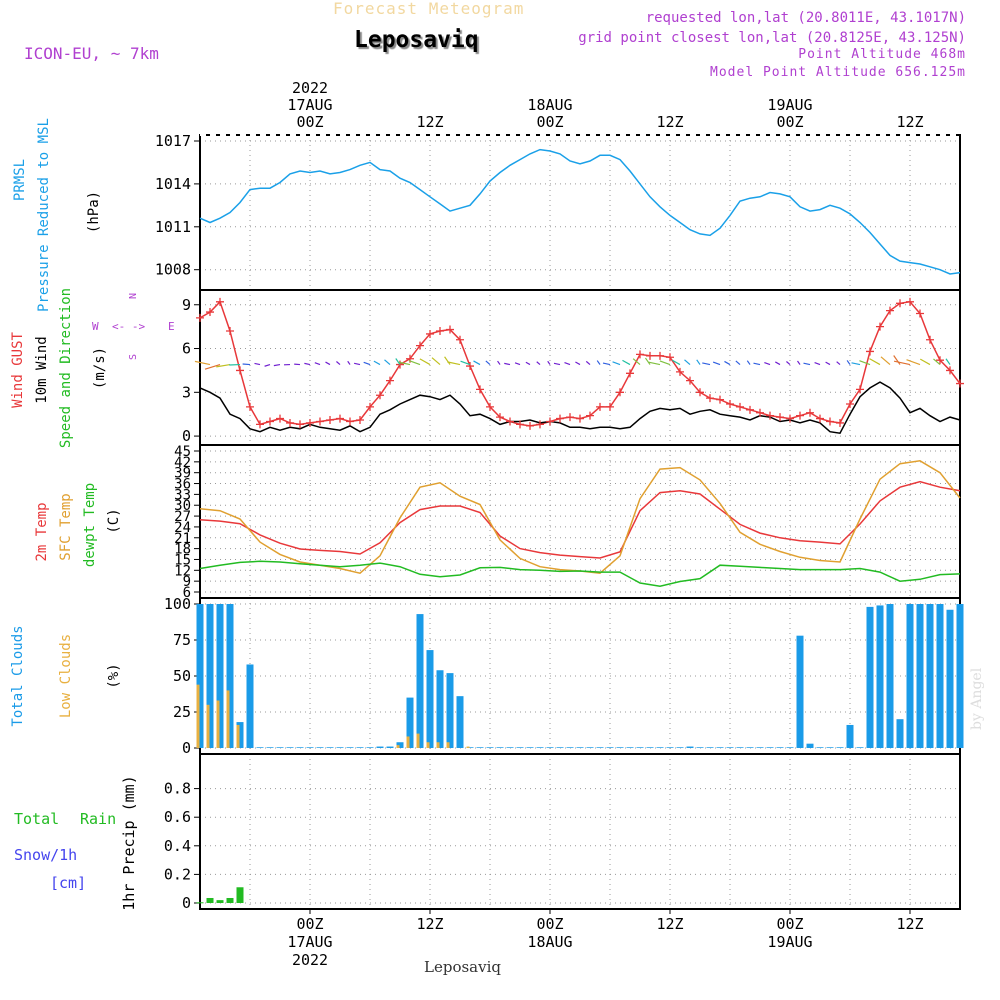  What do you see at coordinates (789, 924) in the screenshot?
I see `bottom-time-tick-label: 00Z` at bounding box center [789, 924].